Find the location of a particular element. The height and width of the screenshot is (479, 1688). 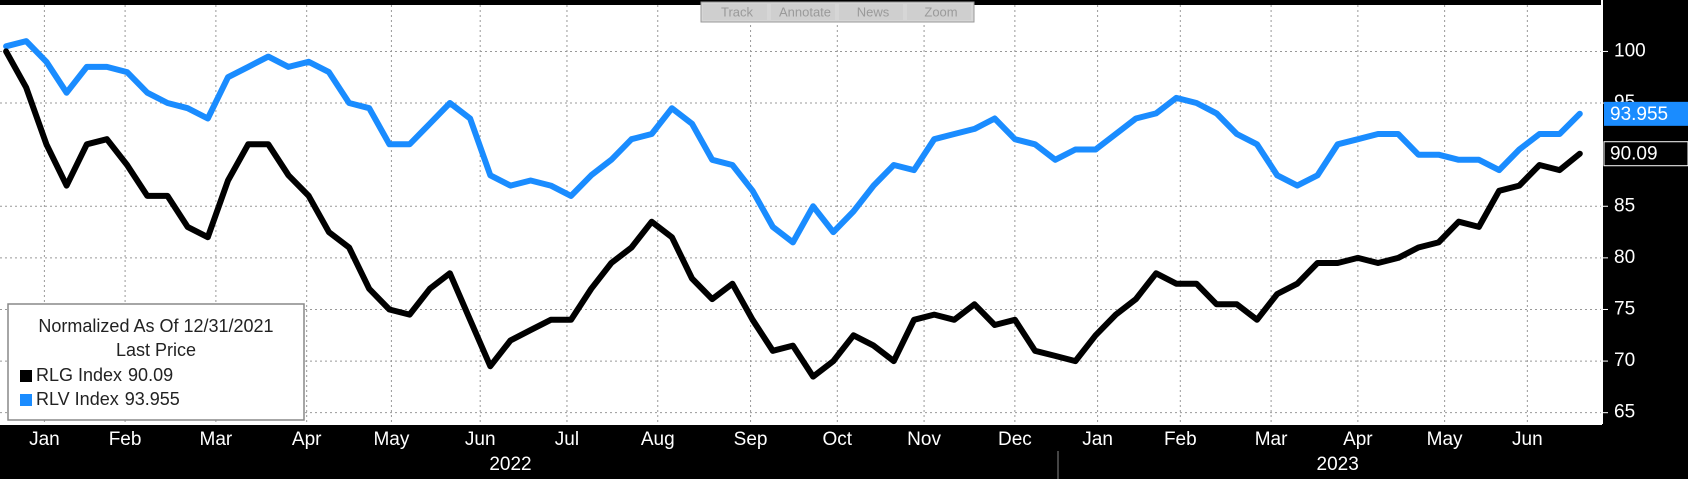

legend-label: RLV Index is located at coordinates (77, 399).